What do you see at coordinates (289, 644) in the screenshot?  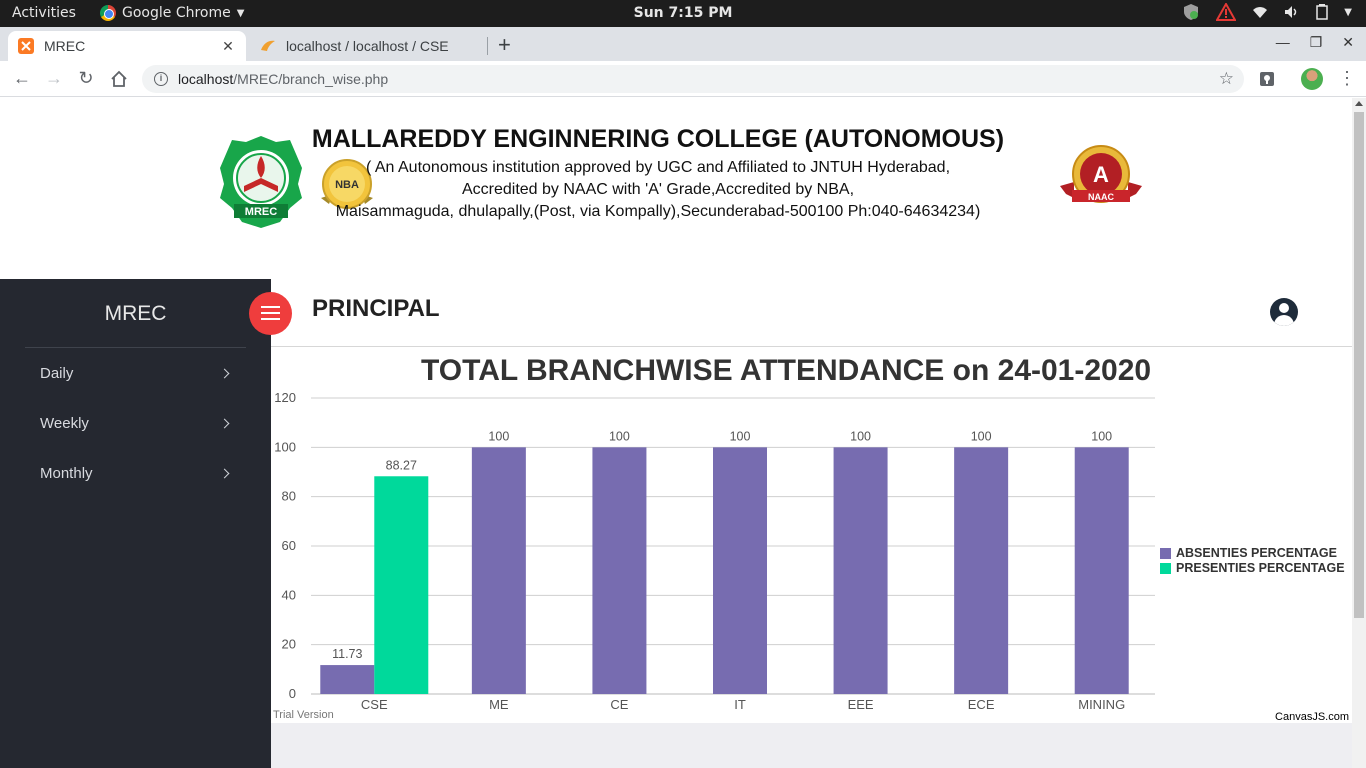 I see `y-tick-label: 20` at bounding box center [289, 644].